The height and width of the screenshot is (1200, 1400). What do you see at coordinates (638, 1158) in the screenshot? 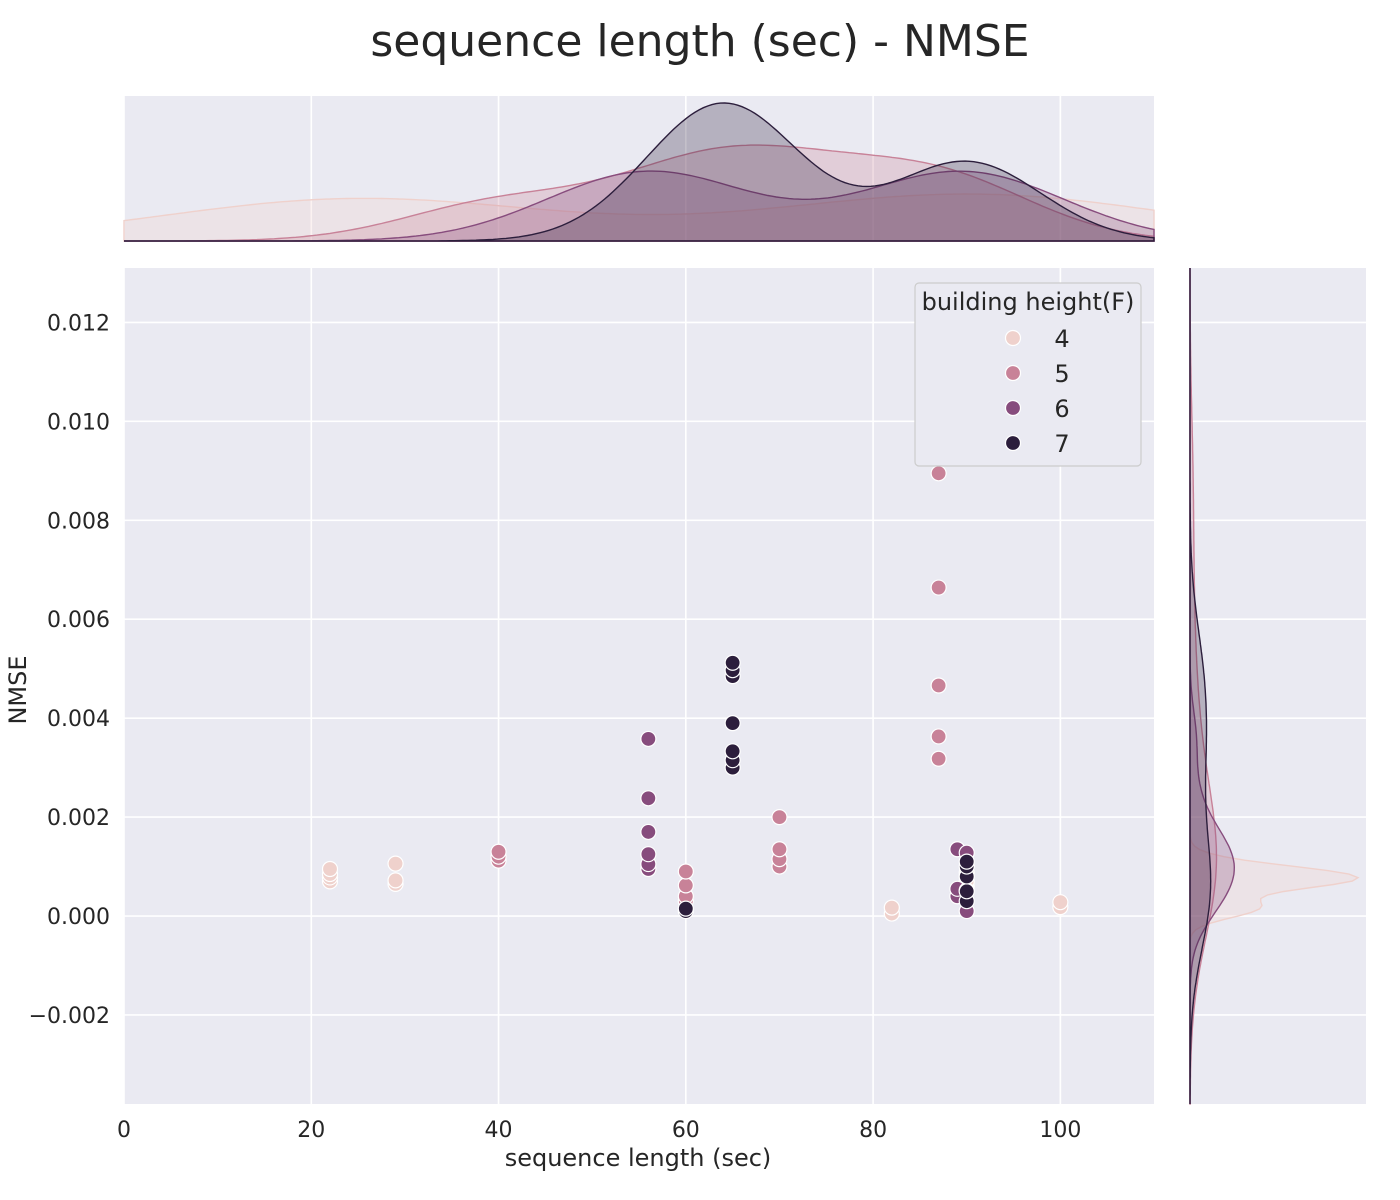
I see `x-axis-label: sequence length (sec)` at bounding box center [638, 1158].